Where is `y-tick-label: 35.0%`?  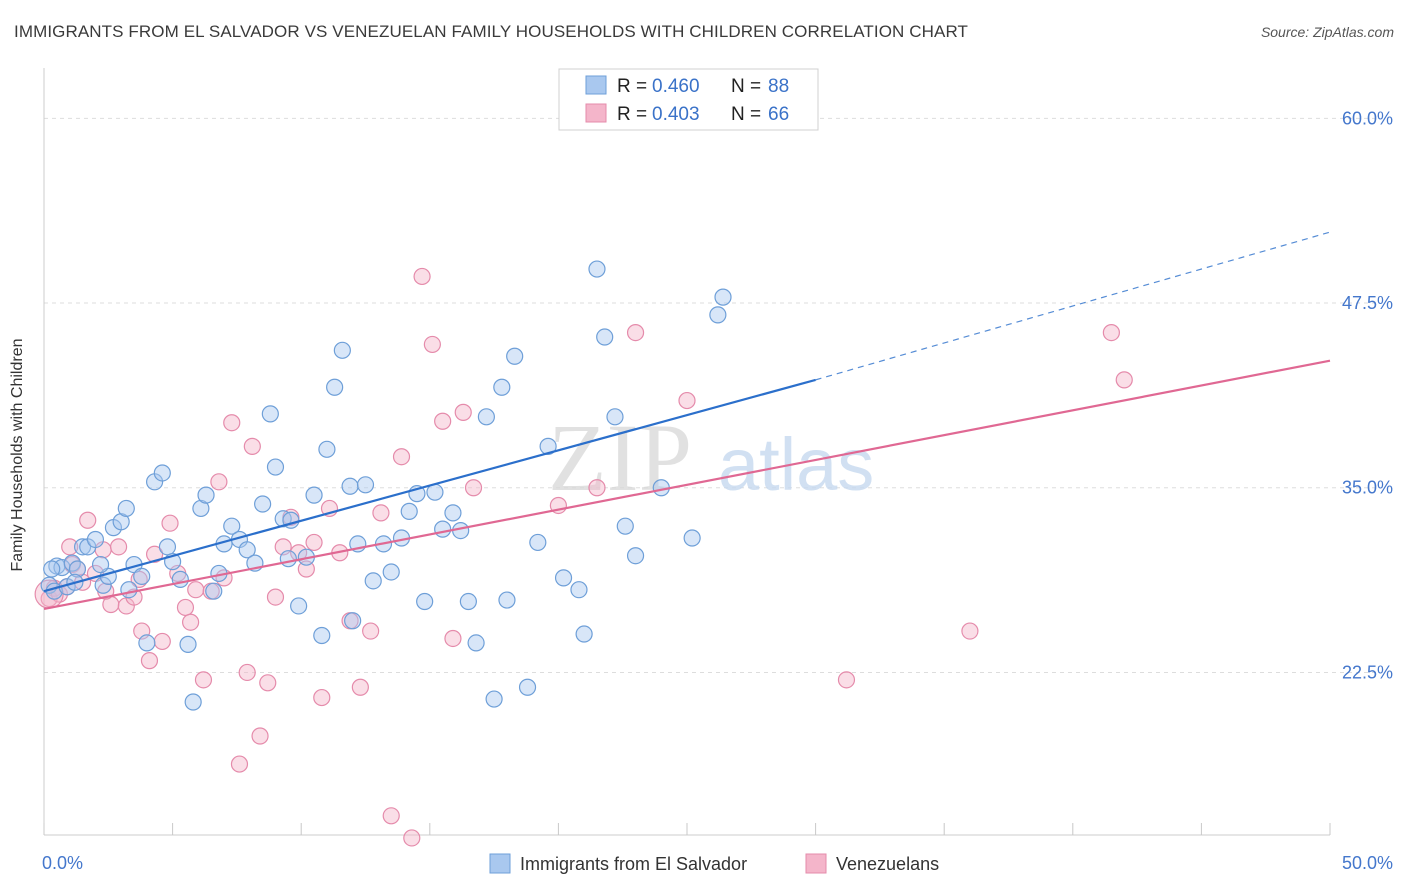
y-tick-label: 35.0% is located at coordinates (1367, 488).